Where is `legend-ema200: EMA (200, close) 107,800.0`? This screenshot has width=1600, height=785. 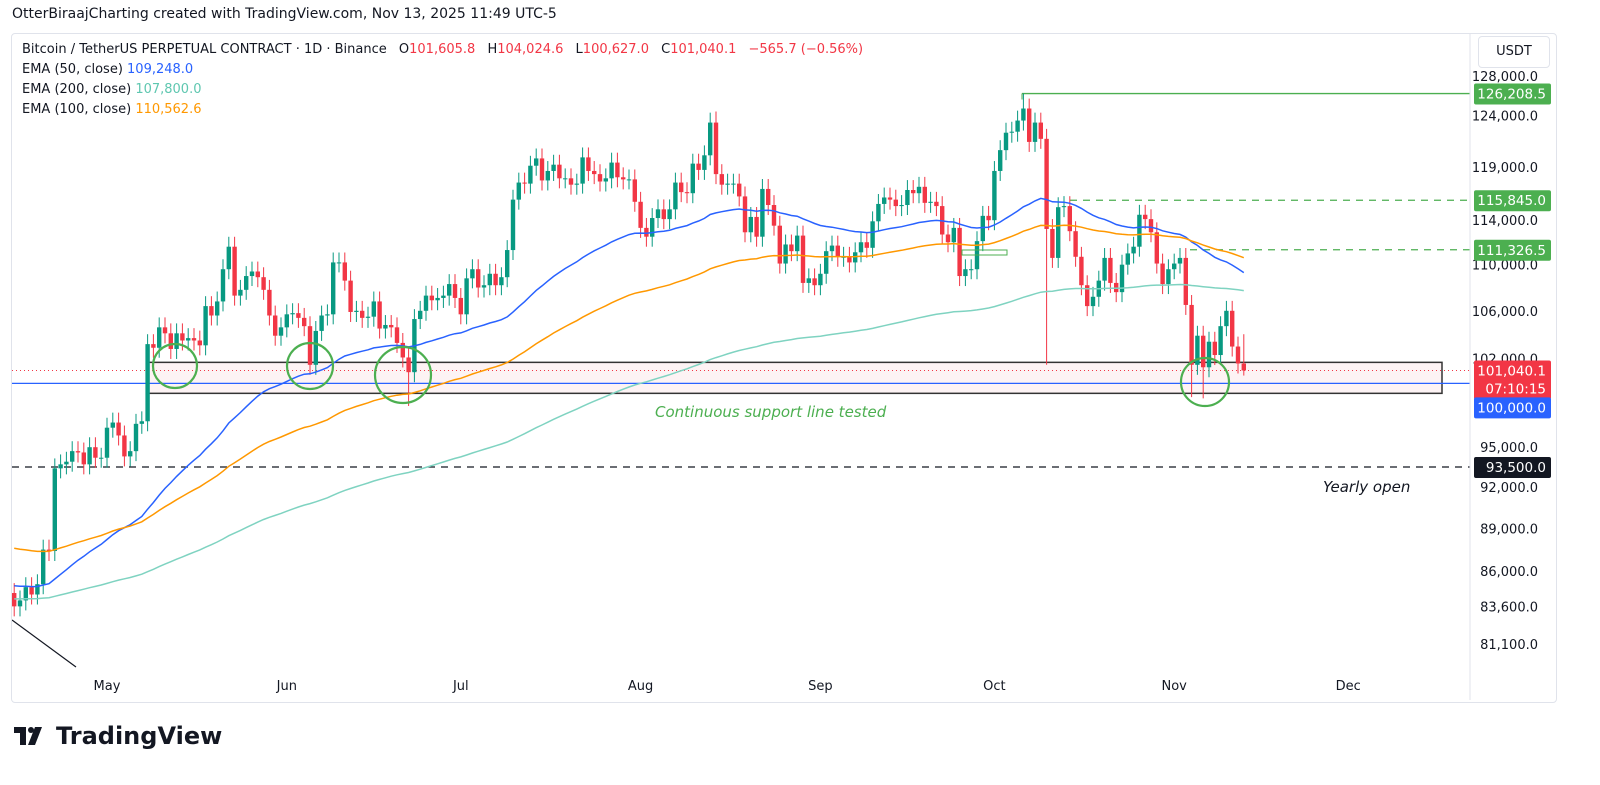 legend-ema200: EMA (200, close) 107,800.0 is located at coordinates (442, 90).